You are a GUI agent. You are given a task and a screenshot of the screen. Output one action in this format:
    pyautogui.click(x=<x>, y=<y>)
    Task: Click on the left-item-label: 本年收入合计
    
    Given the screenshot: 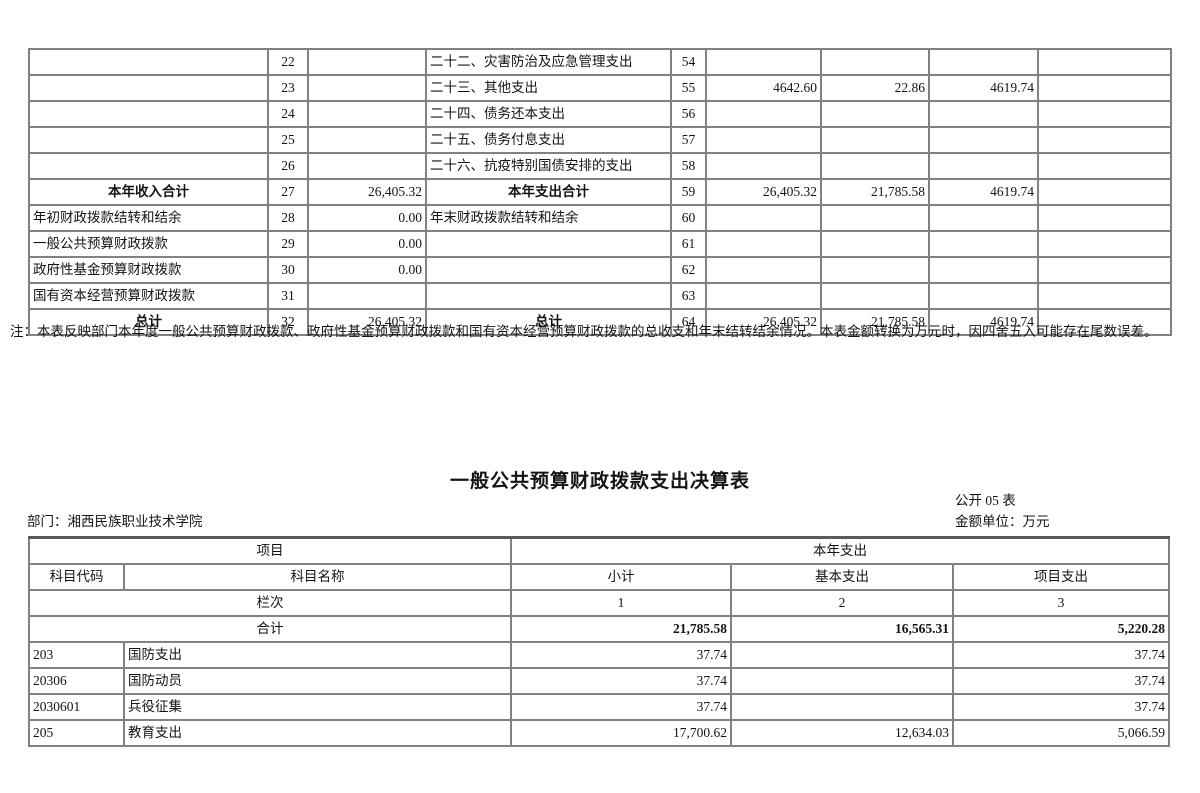 What is the action you would take?
    pyautogui.click(x=148, y=192)
    